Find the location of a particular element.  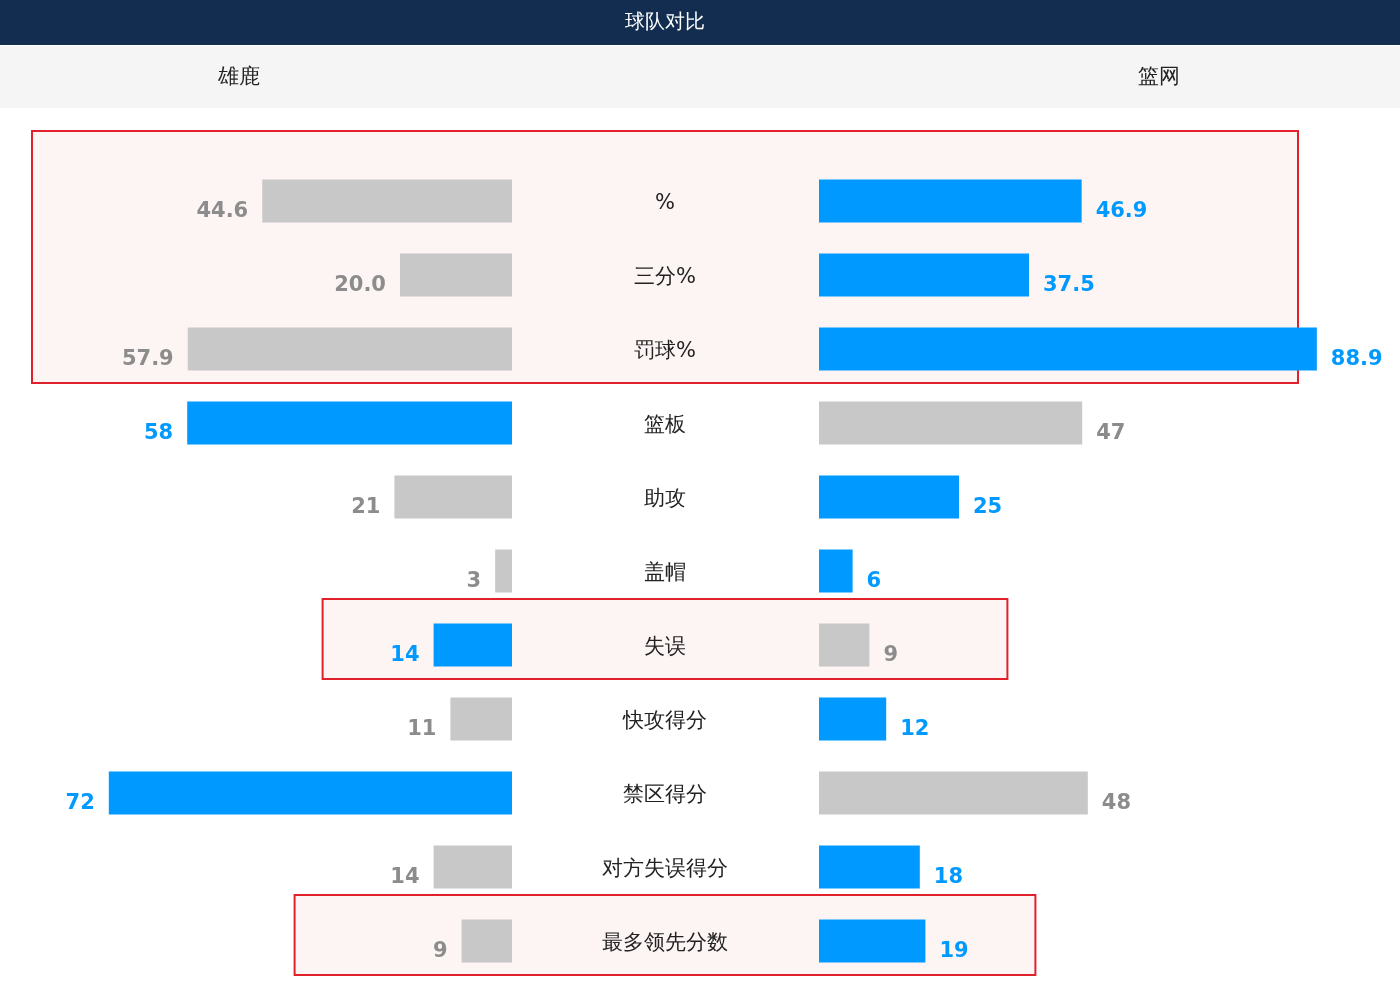

data-label: 20.0 is located at coordinates (360, 283).